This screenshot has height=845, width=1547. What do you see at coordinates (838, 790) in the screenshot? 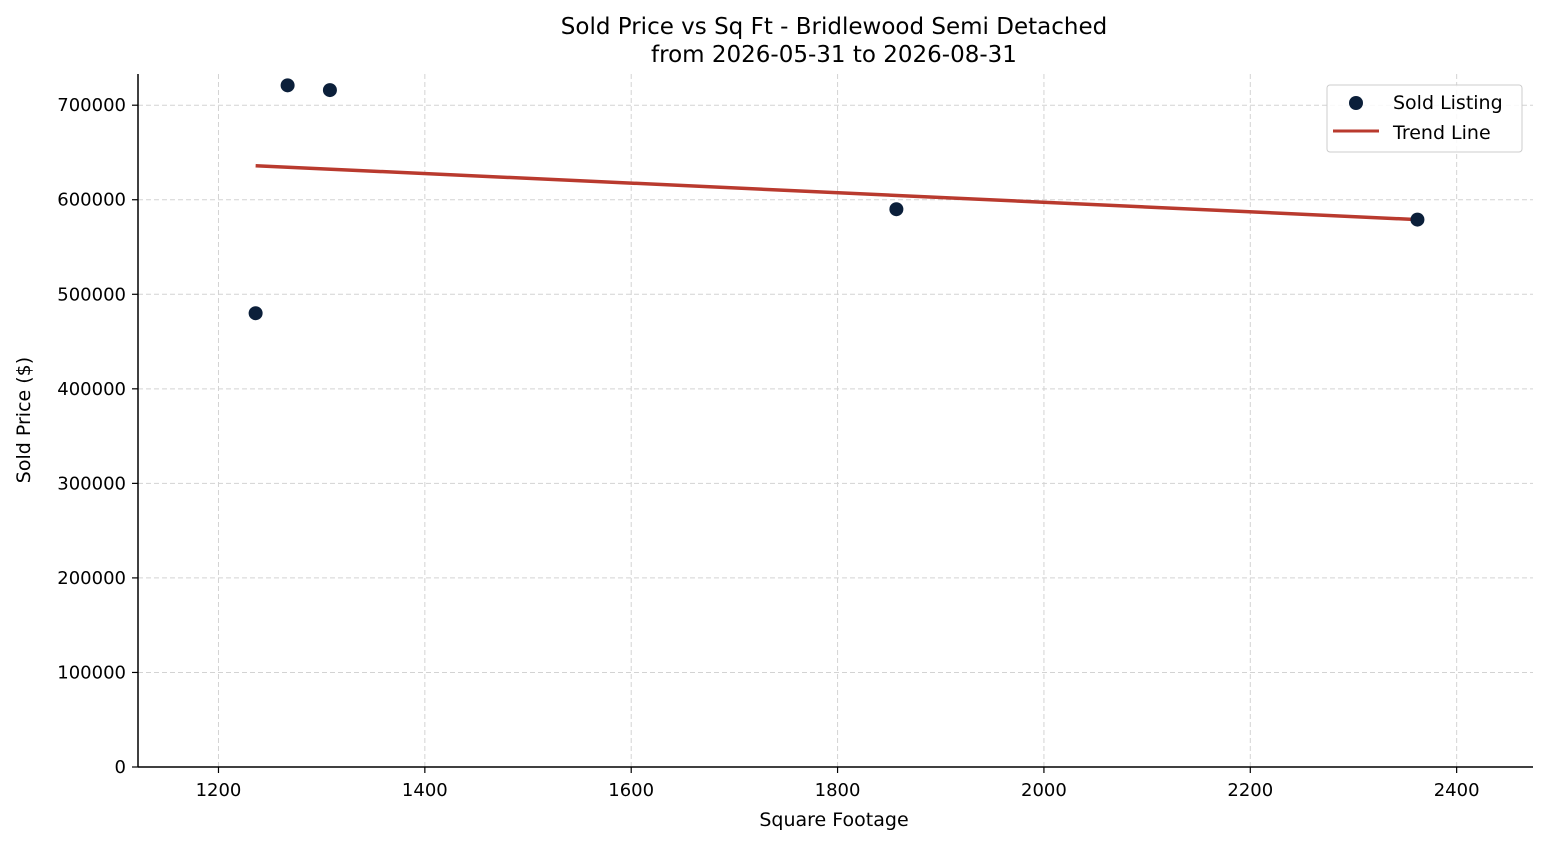
I see `x-tick-label: 1800` at bounding box center [838, 790].